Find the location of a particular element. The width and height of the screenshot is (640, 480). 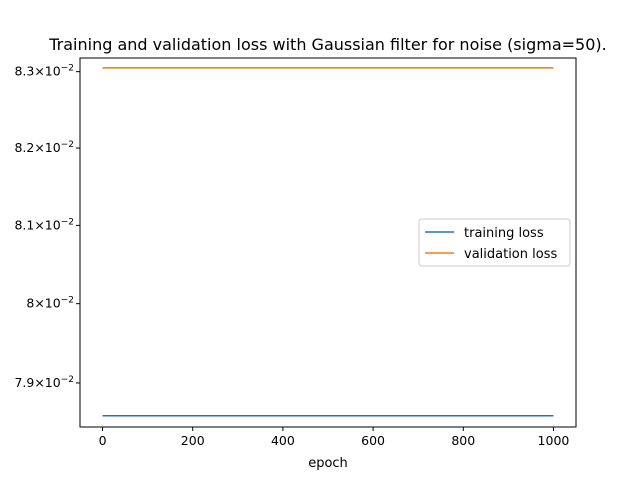

y-tick-label: 8.2×10−2 is located at coordinates (44, 147).